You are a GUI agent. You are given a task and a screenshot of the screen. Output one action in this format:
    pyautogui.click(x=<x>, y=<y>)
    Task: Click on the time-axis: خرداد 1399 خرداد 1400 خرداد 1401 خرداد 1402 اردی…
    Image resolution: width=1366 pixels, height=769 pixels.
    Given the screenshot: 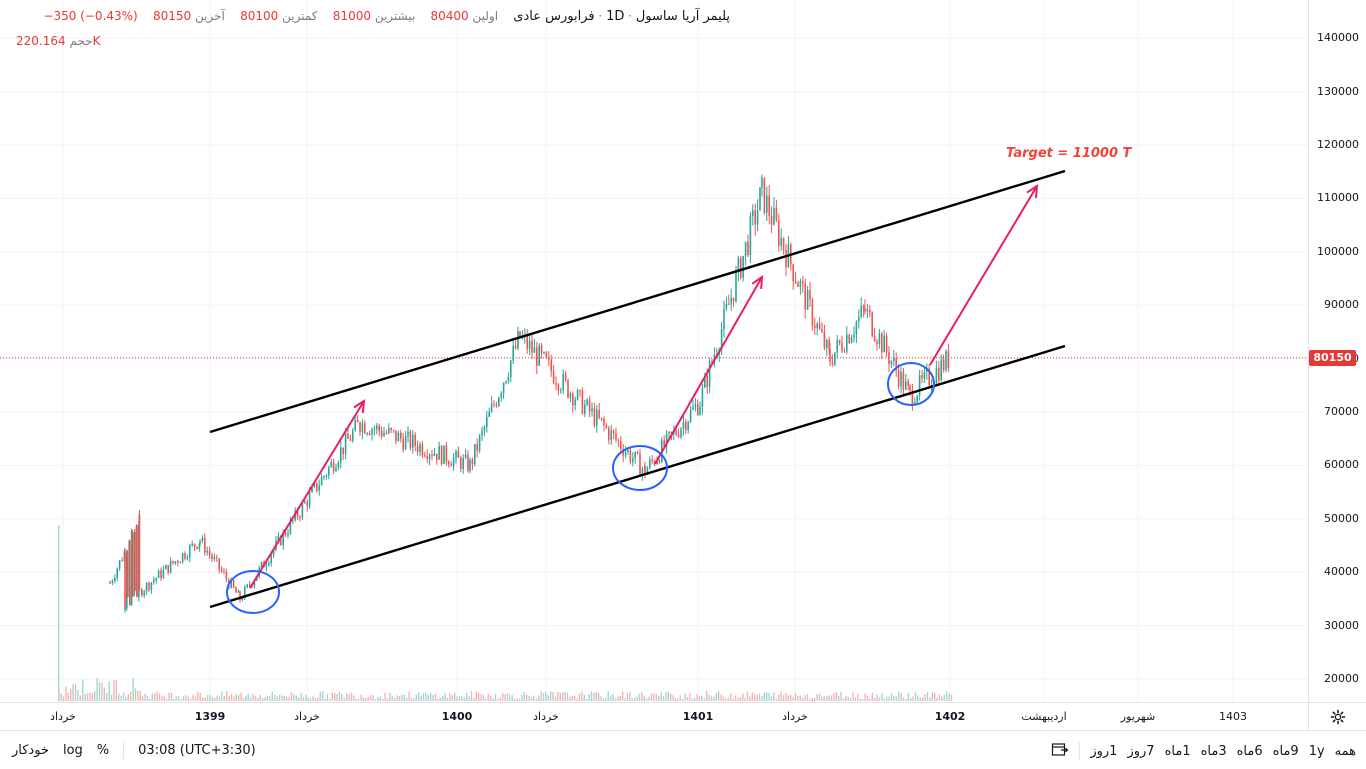 What is the action you would take?
    pyautogui.click(x=654, y=716)
    